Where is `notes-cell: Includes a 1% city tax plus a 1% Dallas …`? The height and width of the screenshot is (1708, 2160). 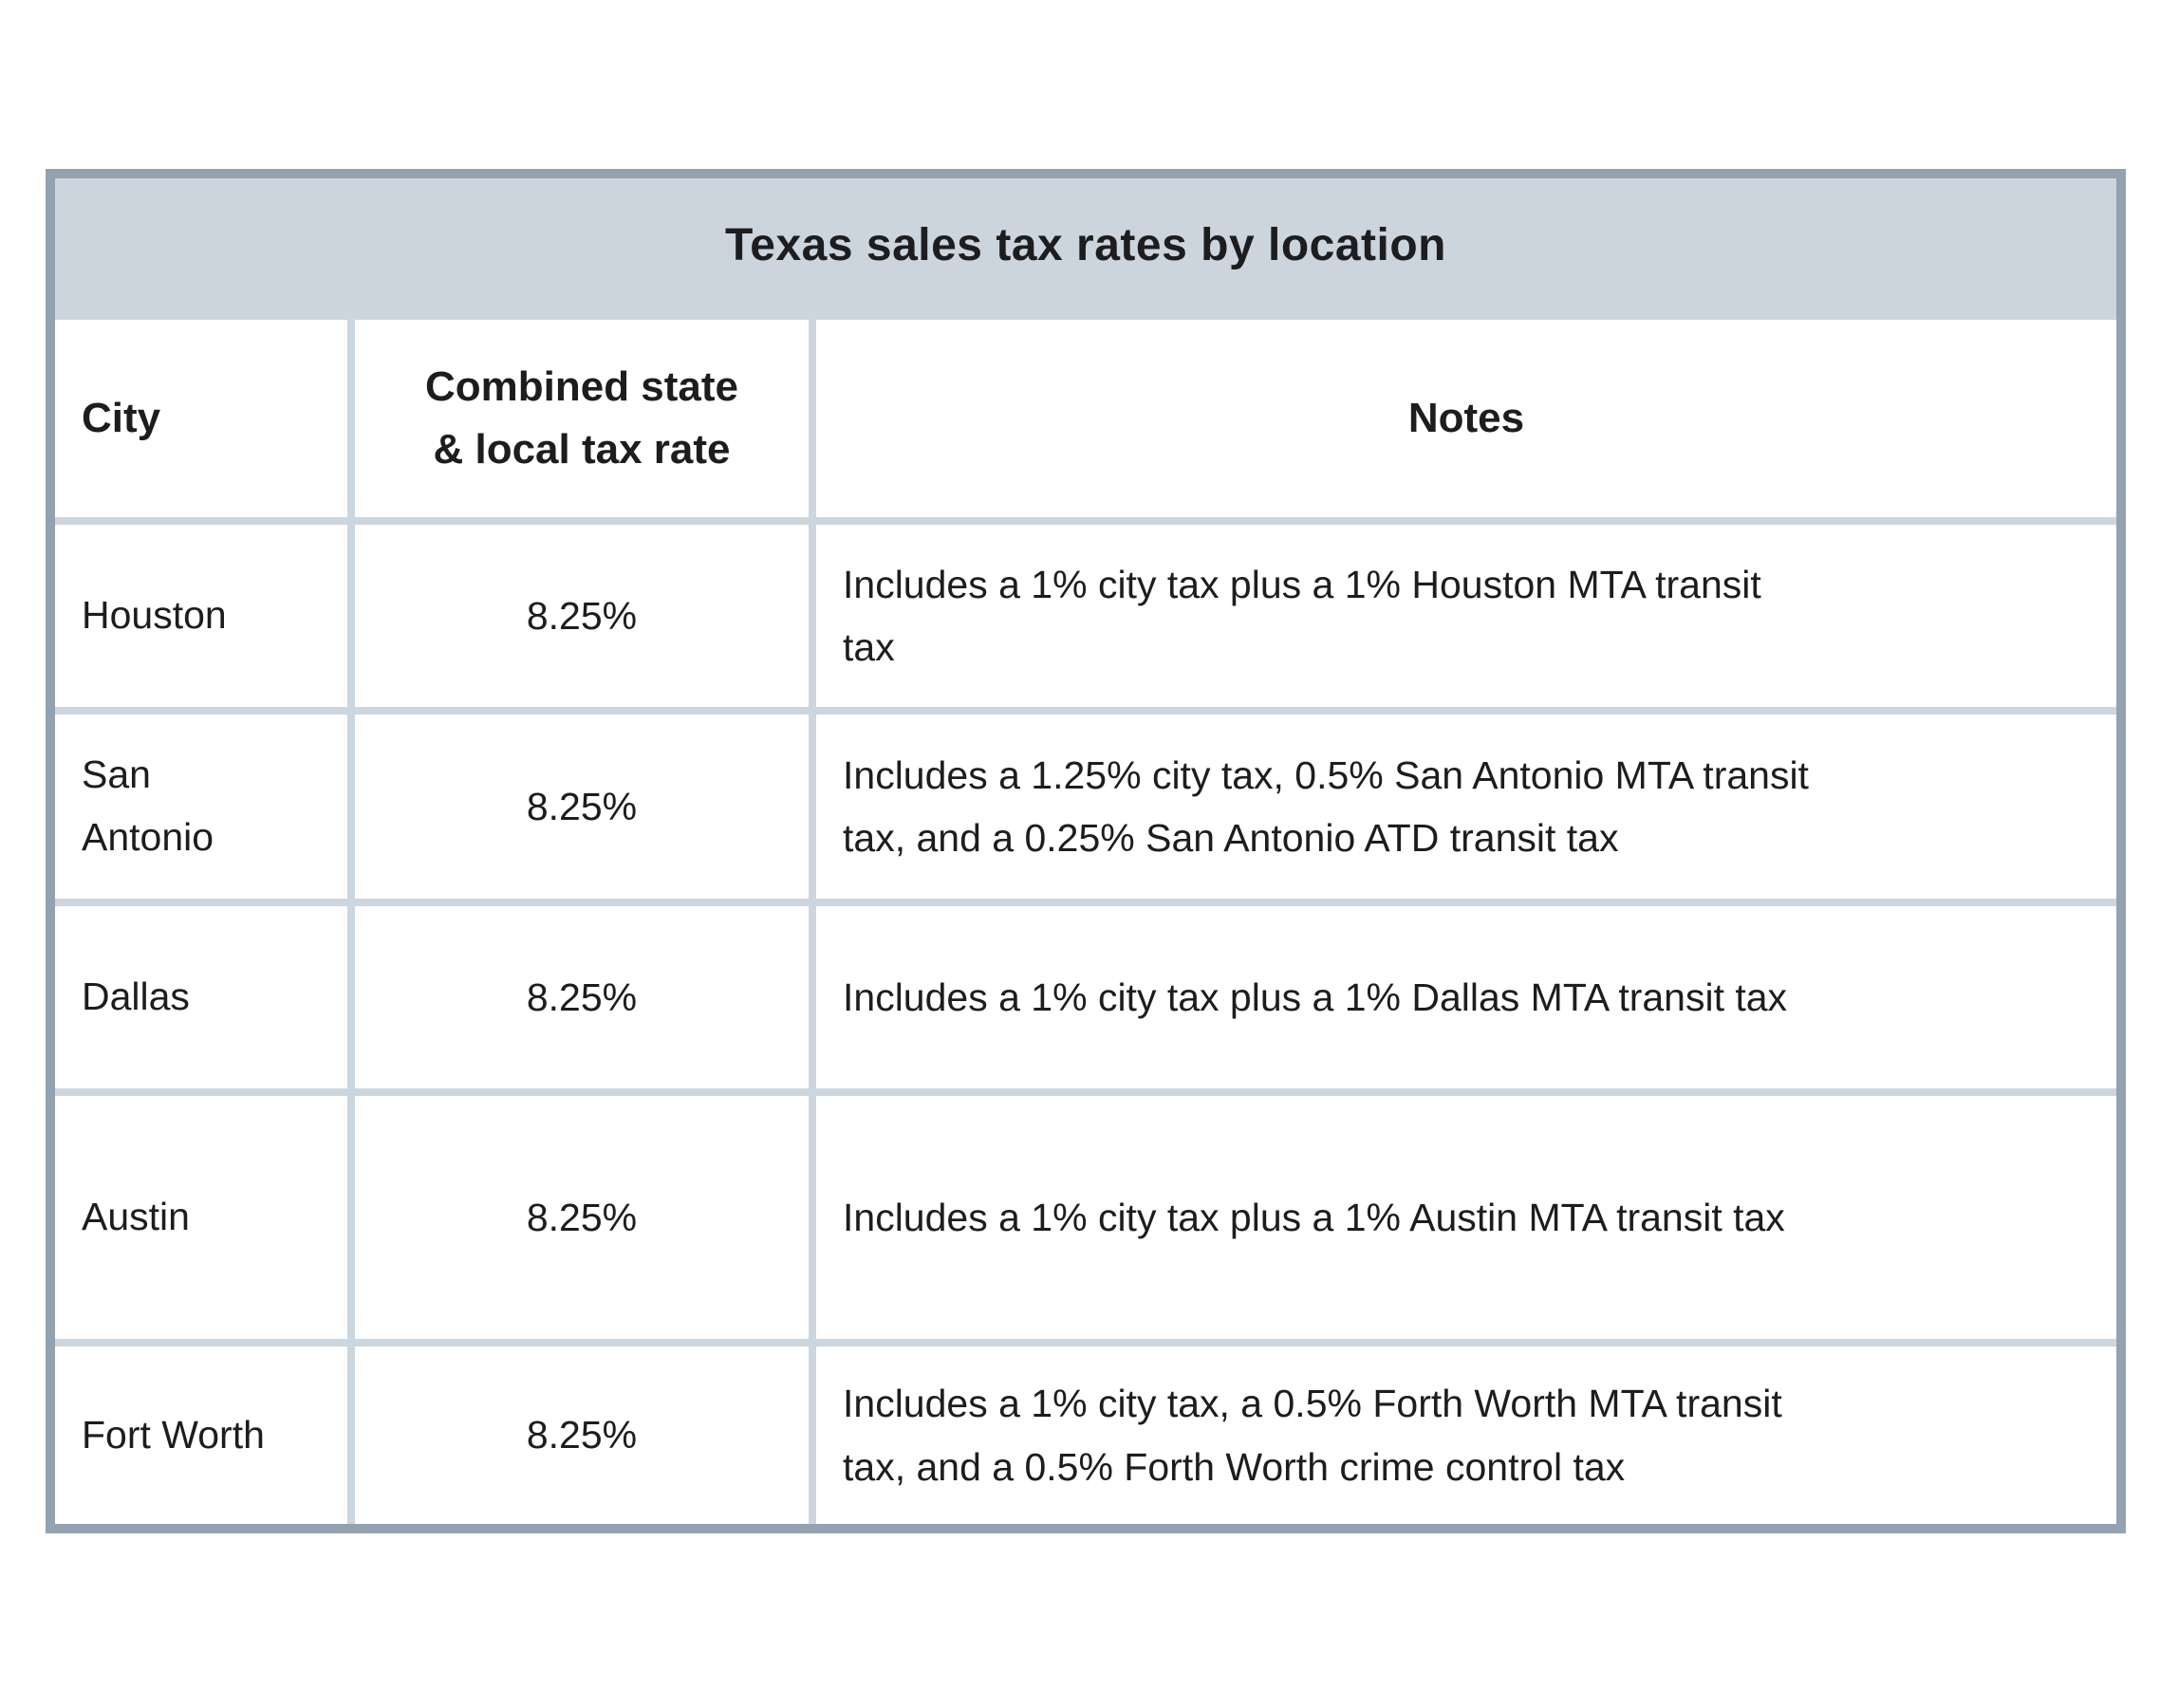
notes-cell: Includes a 1% city tax plus a 1% Dallas … is located at coordinates (1467, 997).